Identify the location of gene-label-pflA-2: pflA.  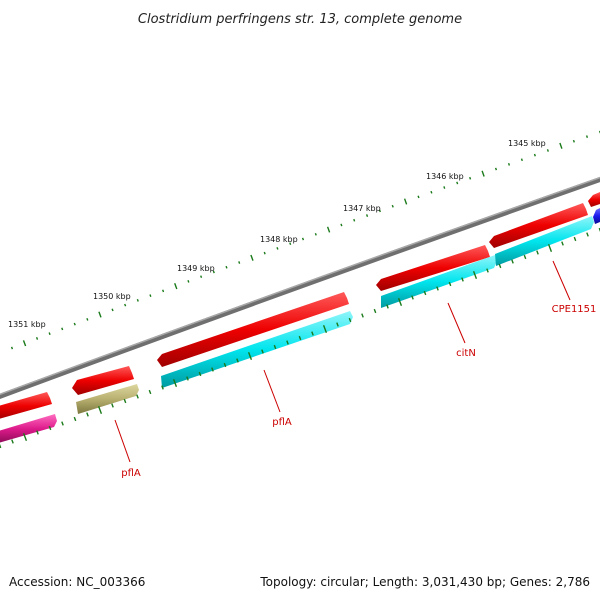
(282, 422).